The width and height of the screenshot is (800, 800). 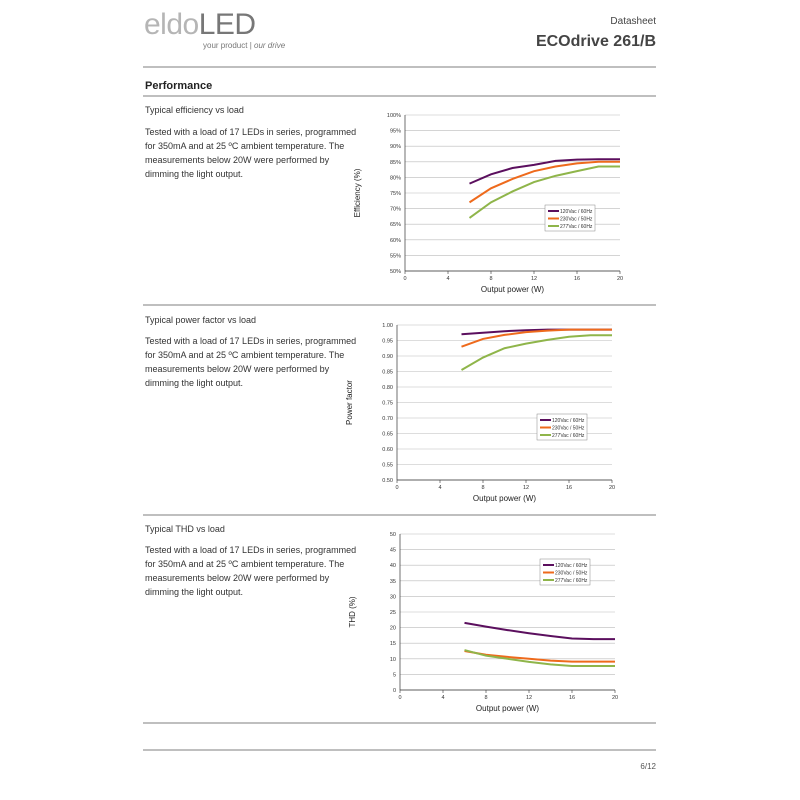 I want to click on page-number: 6/12, so click(x=648, y=766).